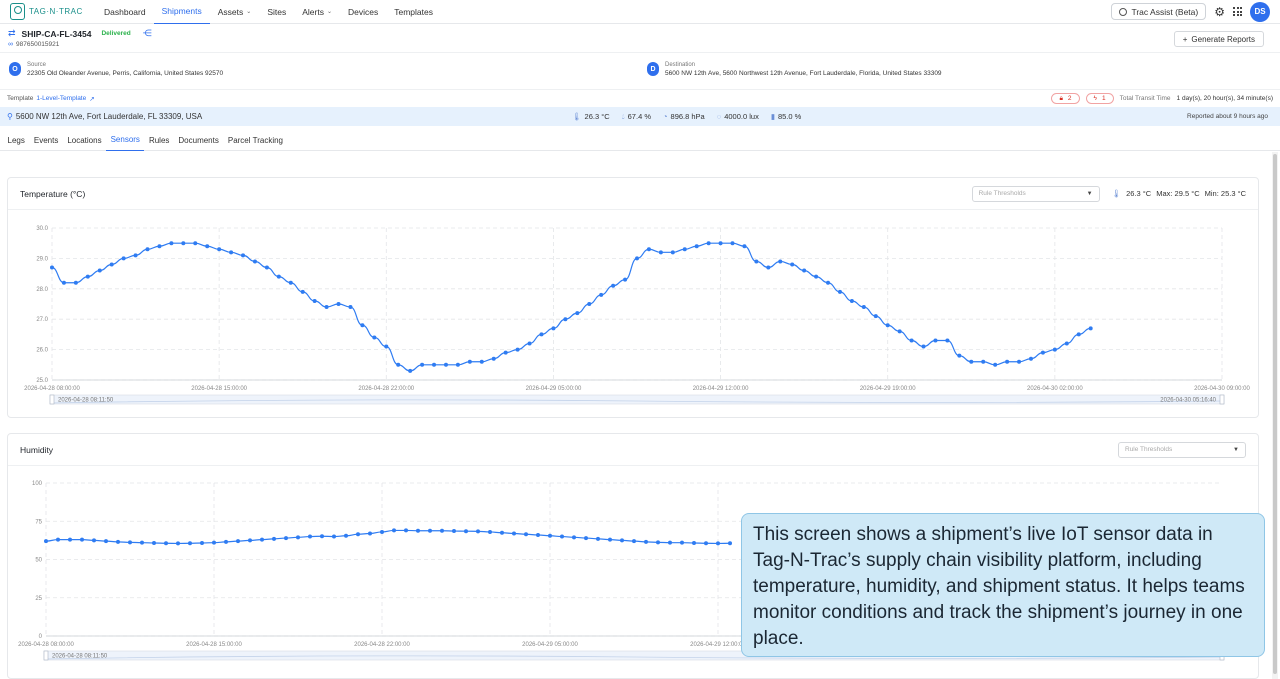 The height and width of the screenshot is (679, 1280). What do you see at coordinates (84, 140) in the screenshot?
I see `tab-locations: Locations` at bounding box center [84, 140].